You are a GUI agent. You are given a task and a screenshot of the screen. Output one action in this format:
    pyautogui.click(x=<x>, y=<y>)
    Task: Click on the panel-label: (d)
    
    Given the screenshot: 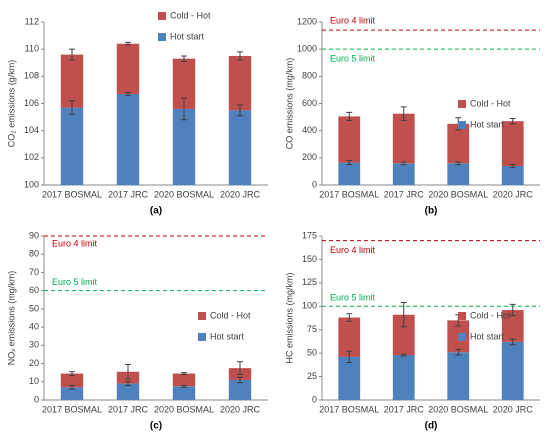 What is the action you would take?
    pyautogui.click(x=431, y=426)
    